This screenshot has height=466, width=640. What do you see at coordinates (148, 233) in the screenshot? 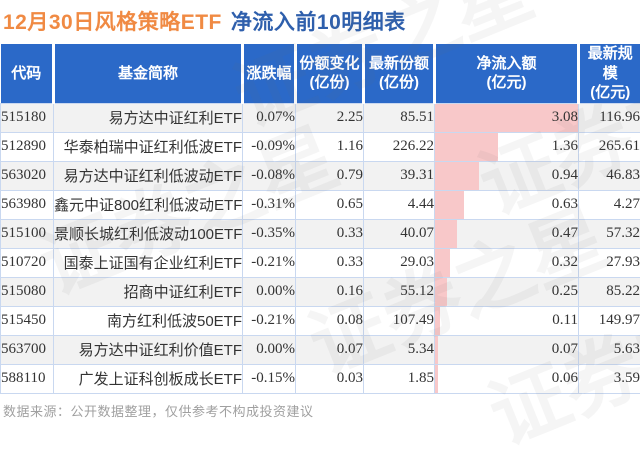
I see `fund-name-cell: 景顺长城红利低波动100ETF` at bounding box center [148, 233].